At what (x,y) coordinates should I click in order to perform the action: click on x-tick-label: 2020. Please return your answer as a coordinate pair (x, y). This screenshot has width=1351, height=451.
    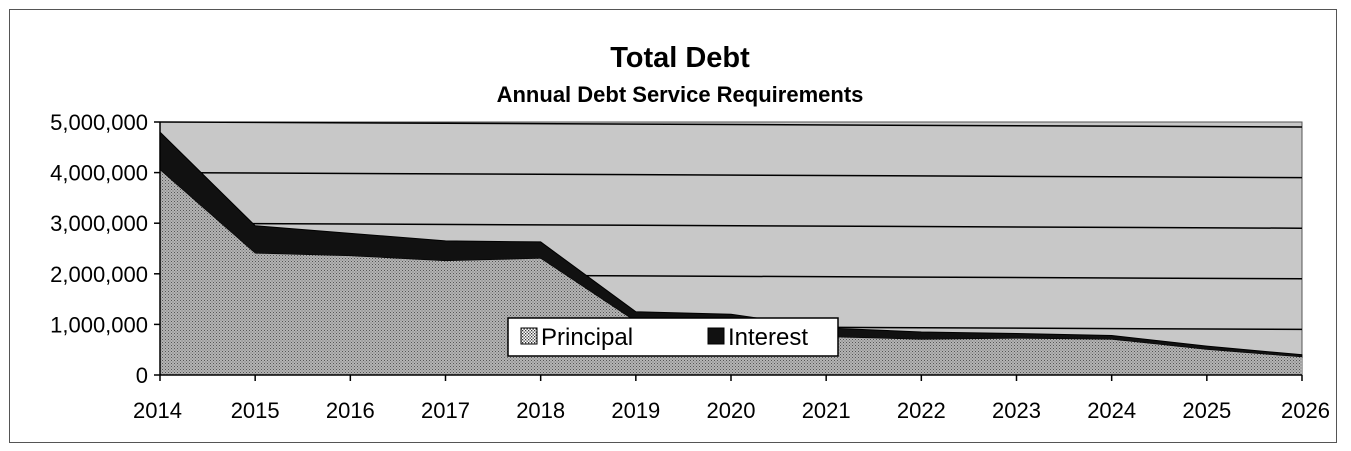
    Looking at the image, I should click on (731, 410).